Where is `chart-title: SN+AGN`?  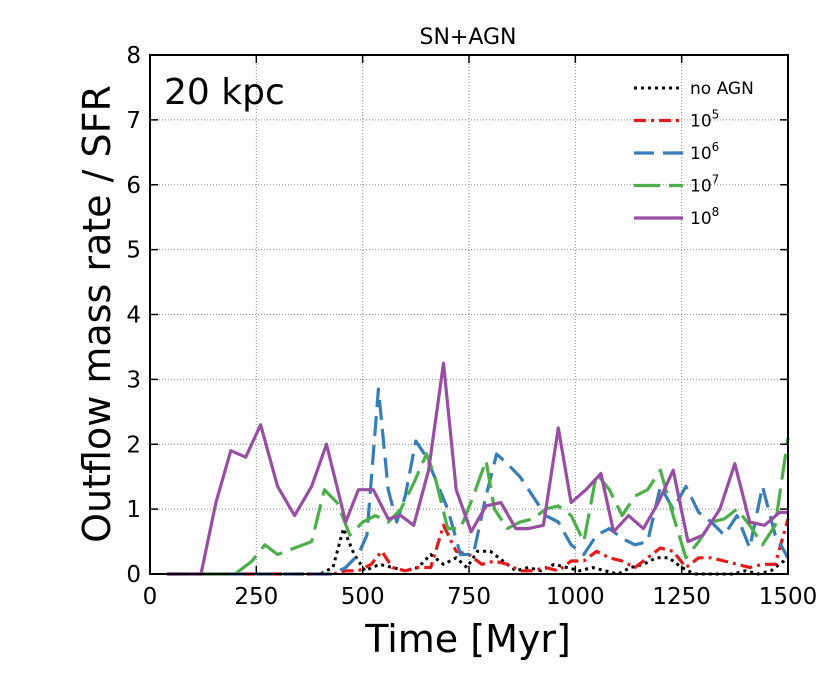
chart-title: SN+AGN is located at coordinates (467, 37).